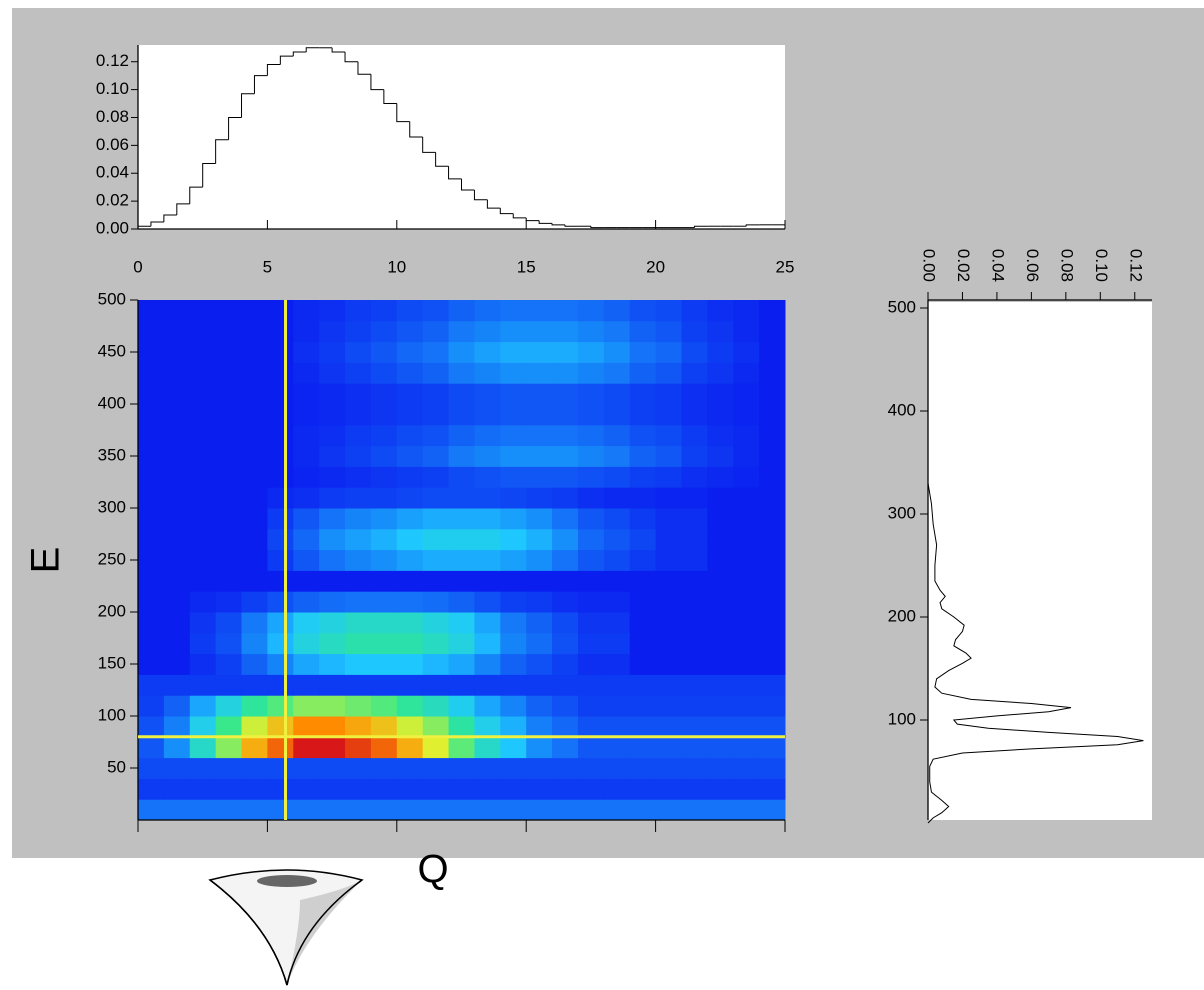 This screenshot has width=1204, height=990. Describe the element at coordinates (902, 409) in the screenshot. I see `y-tick-label: 400` at that location.